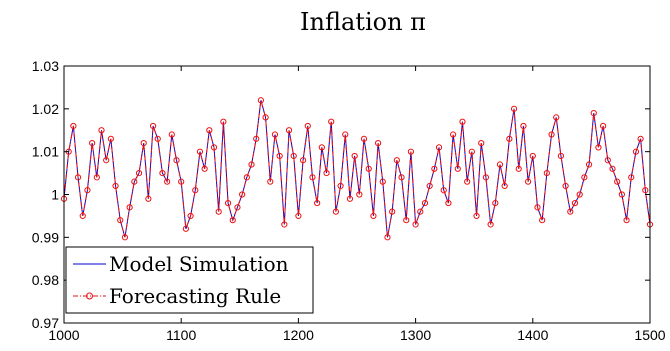  I want to click on x-tick-label: 1200, so click(298, 335).